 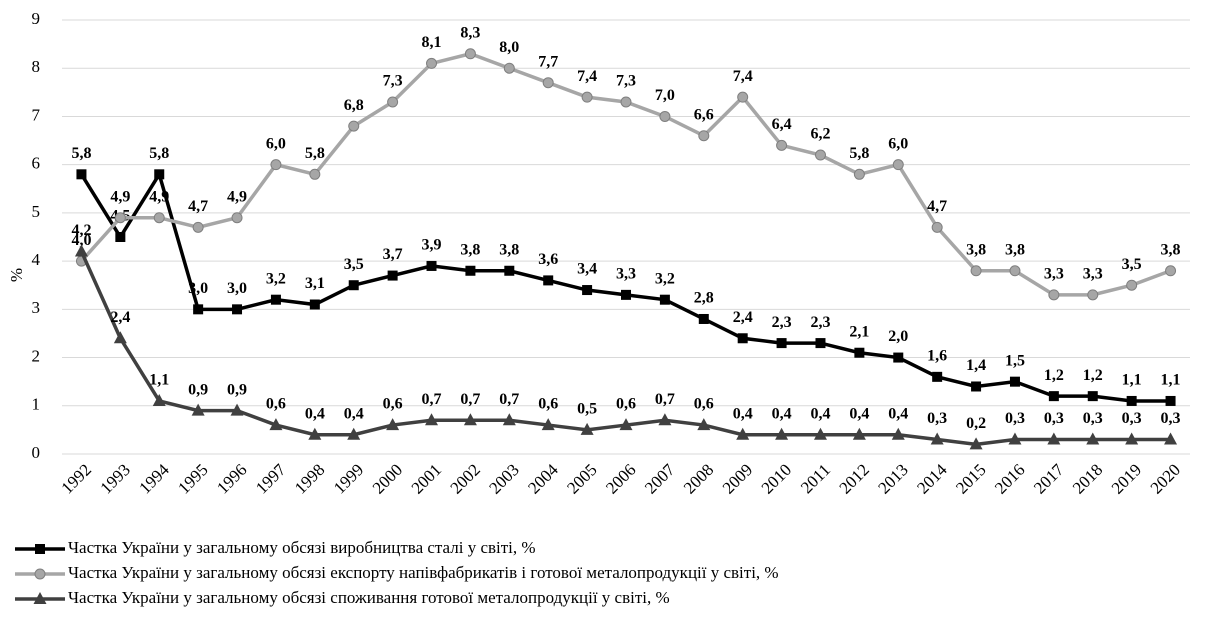 What do you see at coordinates (1165, 478) in the screenshot?
I see `x-tick-label: 2020` at bounding box center [1165, 478].